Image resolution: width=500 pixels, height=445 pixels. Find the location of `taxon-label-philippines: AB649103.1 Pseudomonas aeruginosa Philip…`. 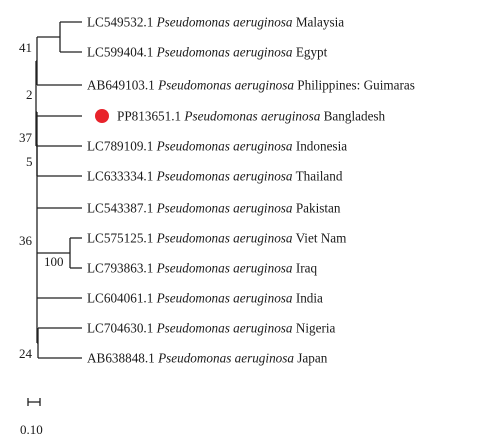

taxon-label-philippines: AB649103.1 Pseudomonas aeruginosa Philip… is located at coordinates (251, 85).